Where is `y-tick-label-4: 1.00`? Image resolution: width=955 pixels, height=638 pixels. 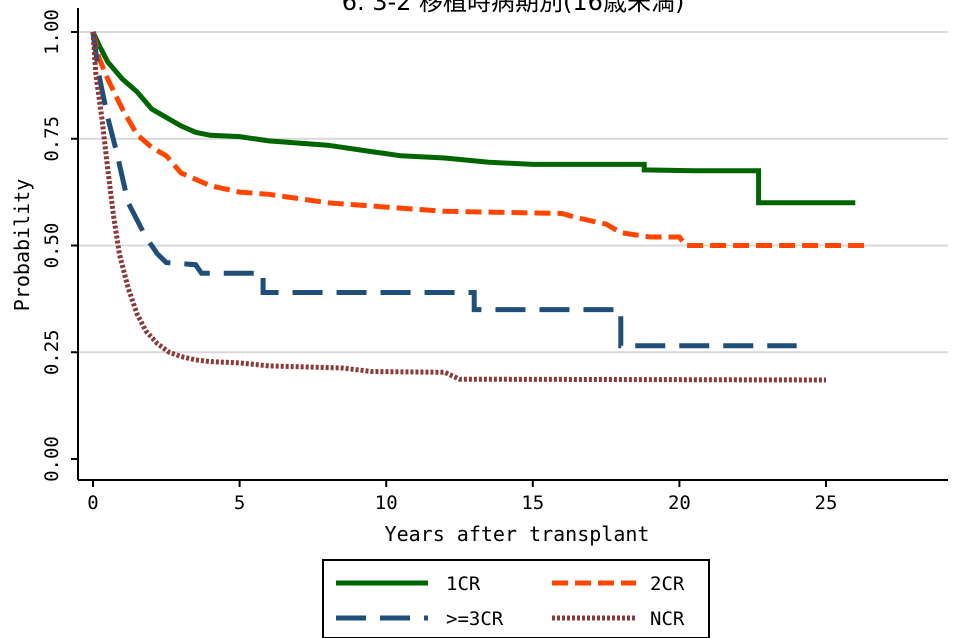 y-tick-label-4: 1.00 is located at coordinates (52, 32).